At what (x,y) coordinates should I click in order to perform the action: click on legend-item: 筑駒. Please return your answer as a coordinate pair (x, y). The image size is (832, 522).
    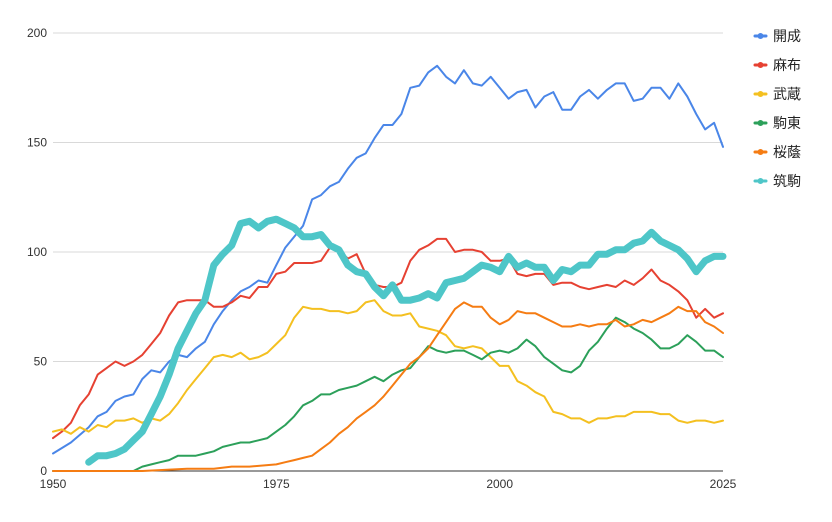
    Looking at the image, I should click on (777, 181).